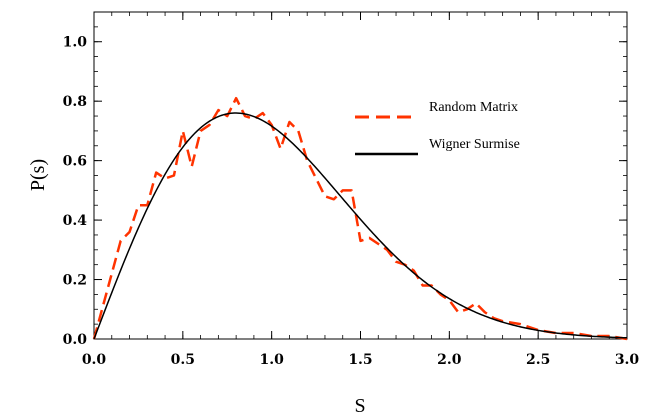 The height and width of the screenshot is (417, 657). Describe the element at coordinates (449, 360) in the screenshot. I see `x-tick-label: 2.0` at that location.